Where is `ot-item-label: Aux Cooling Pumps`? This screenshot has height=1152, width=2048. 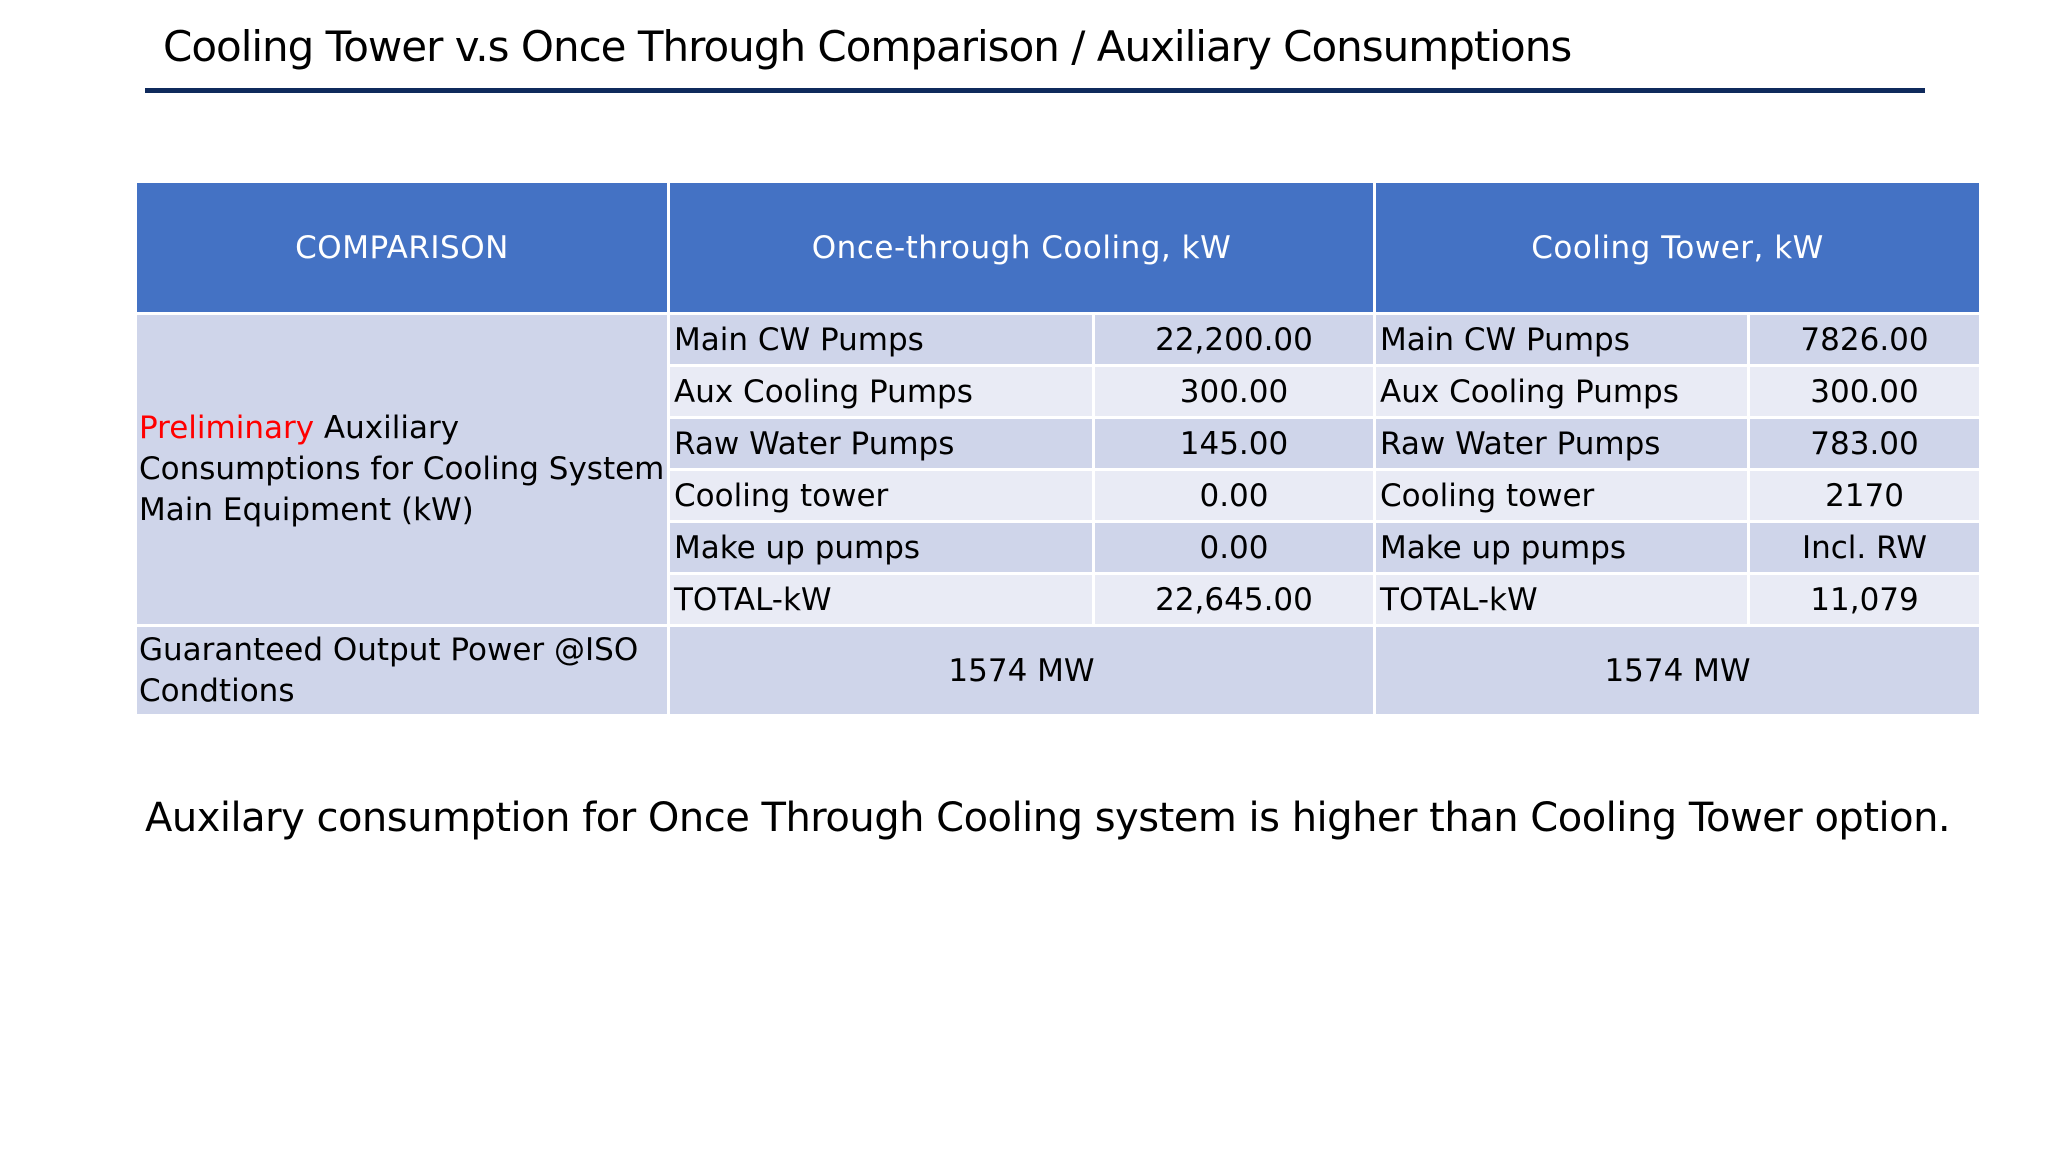 ot-item-label: Aux Cooling Pumps is located at coordinates (881, 391).